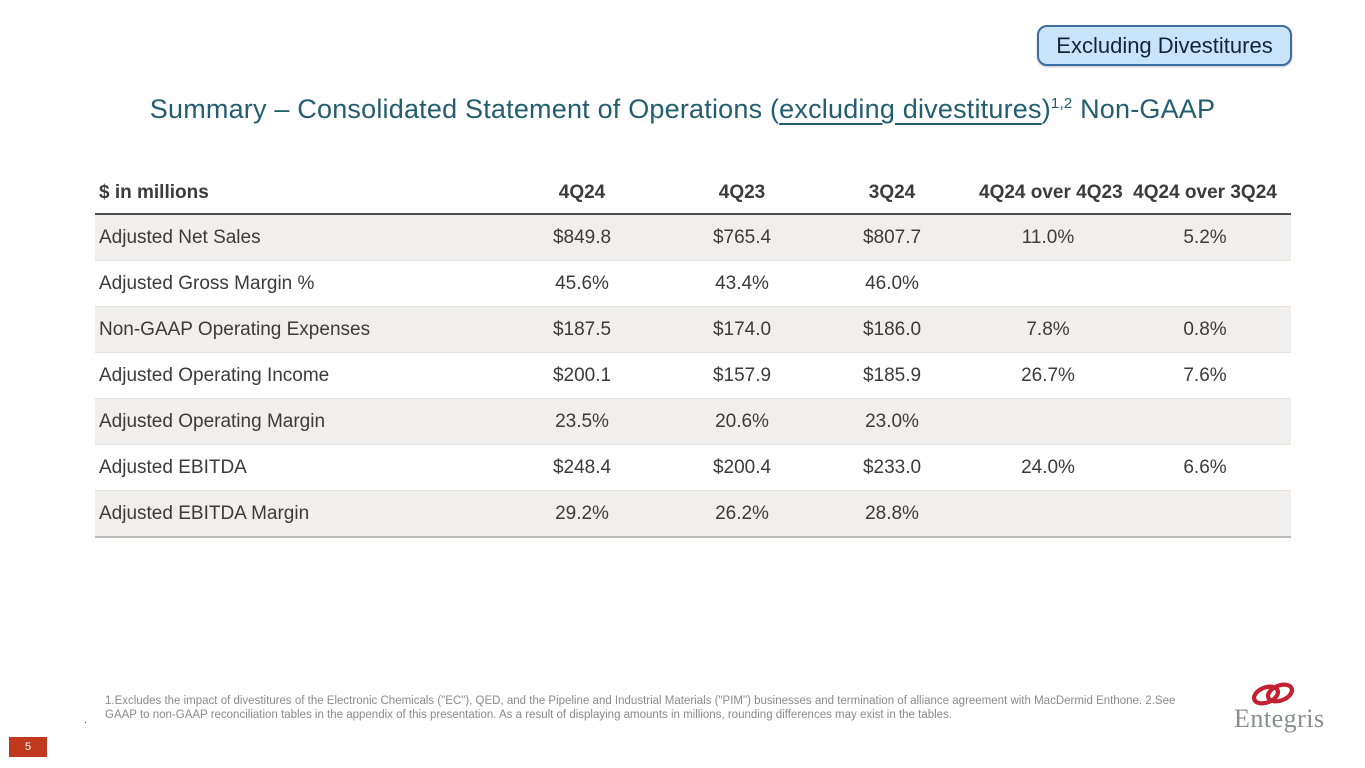 The height and width of the screenshot is (768, 1365). I want to click on cell-4q24: 29.2%, so click(582, 513).